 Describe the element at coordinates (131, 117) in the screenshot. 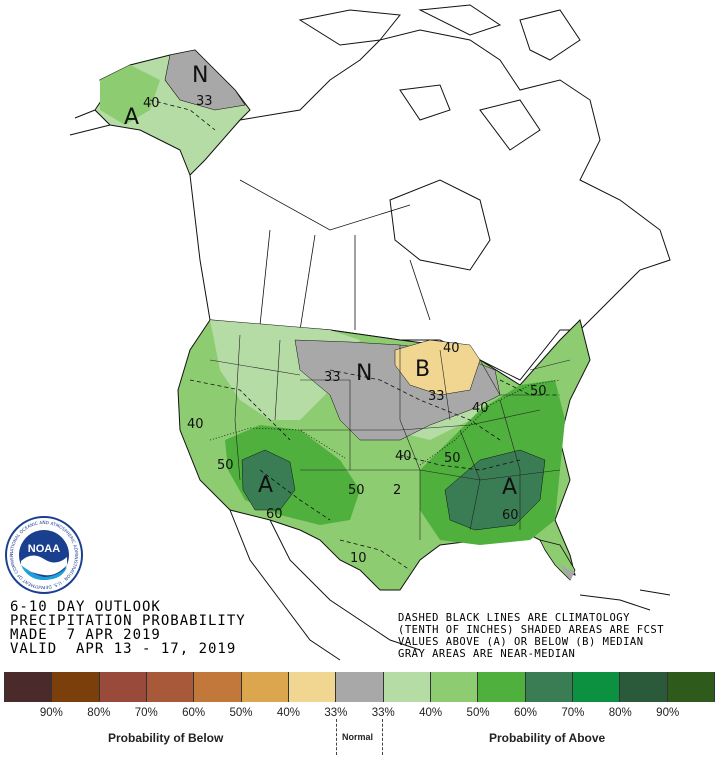

I see `ak-a-label: A` at that location.